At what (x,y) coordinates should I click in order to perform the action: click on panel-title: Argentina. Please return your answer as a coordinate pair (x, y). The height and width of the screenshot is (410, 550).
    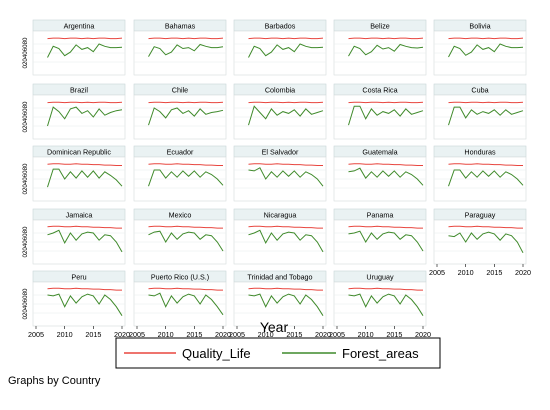
    Looking at the image, I should click on (79, 26).